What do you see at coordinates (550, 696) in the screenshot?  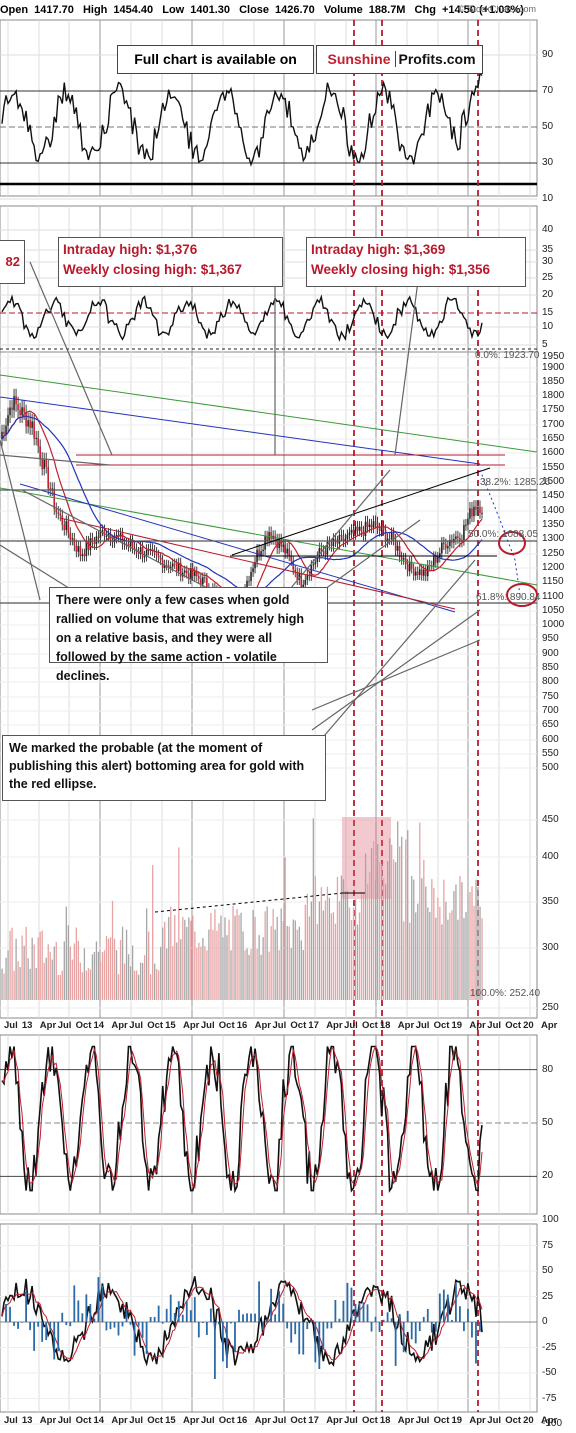 I see `price-tick-24: 750` at bounding box center [550, 696].